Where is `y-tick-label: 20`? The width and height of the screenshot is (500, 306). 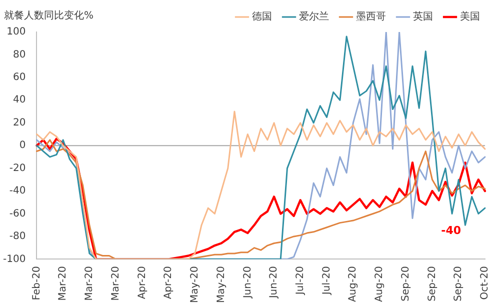 y-tick-label: 20 is located at coordinates (19, 122).